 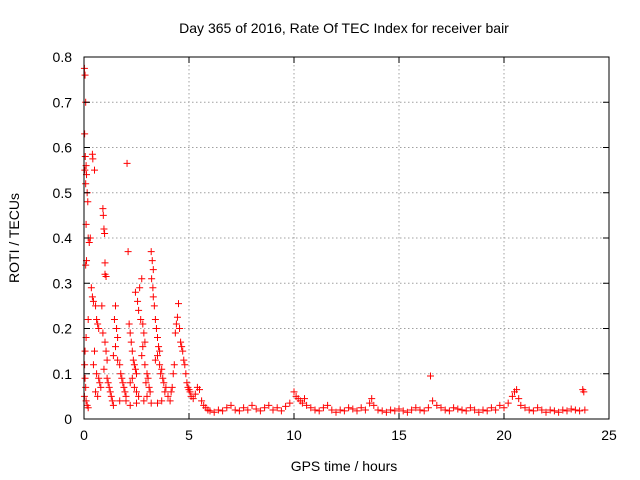 I want to click on x-tick-label: 20, so click(x=504, y=435).